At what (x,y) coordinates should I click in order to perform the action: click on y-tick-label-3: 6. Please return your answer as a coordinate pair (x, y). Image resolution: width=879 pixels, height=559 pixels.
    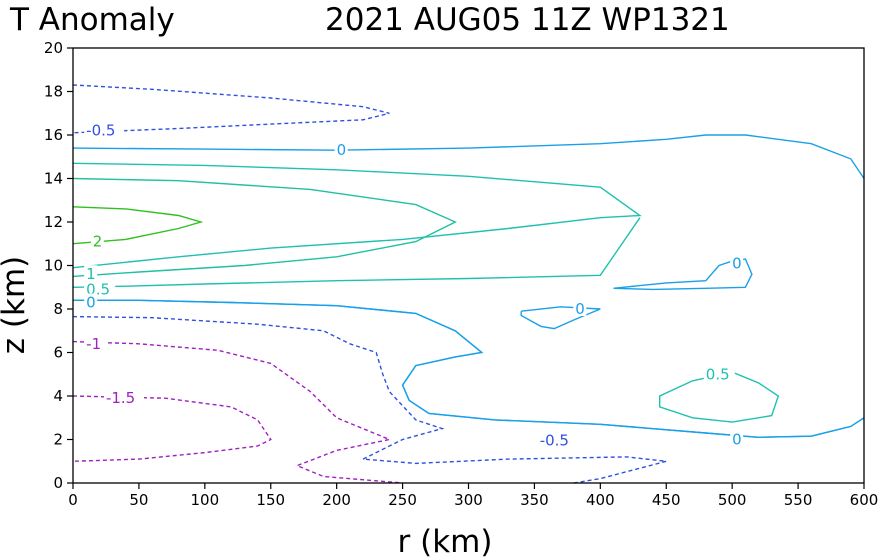
    Looking at the image, I should click on (58, 353).